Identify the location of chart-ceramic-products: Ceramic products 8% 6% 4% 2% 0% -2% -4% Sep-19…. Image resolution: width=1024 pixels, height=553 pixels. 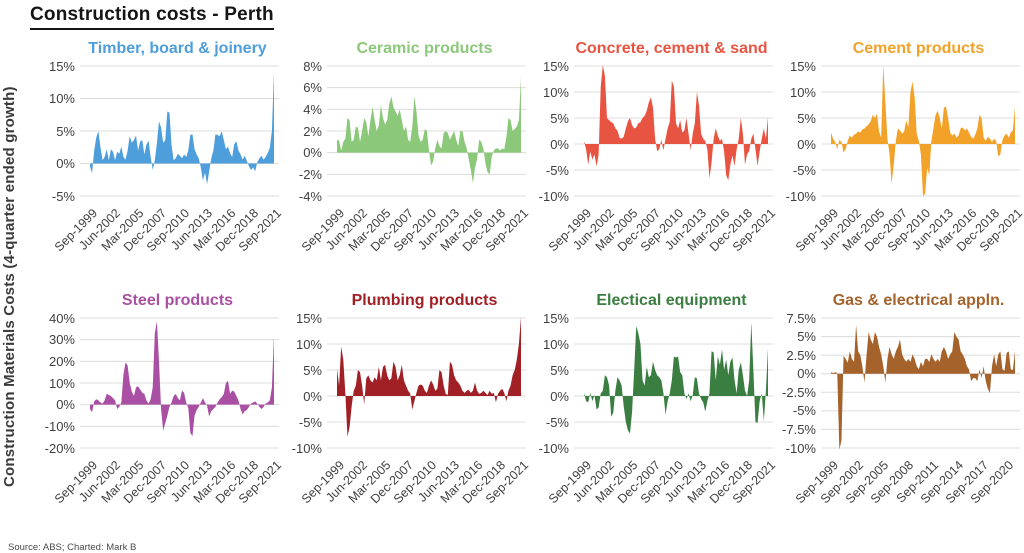
(405, 164).